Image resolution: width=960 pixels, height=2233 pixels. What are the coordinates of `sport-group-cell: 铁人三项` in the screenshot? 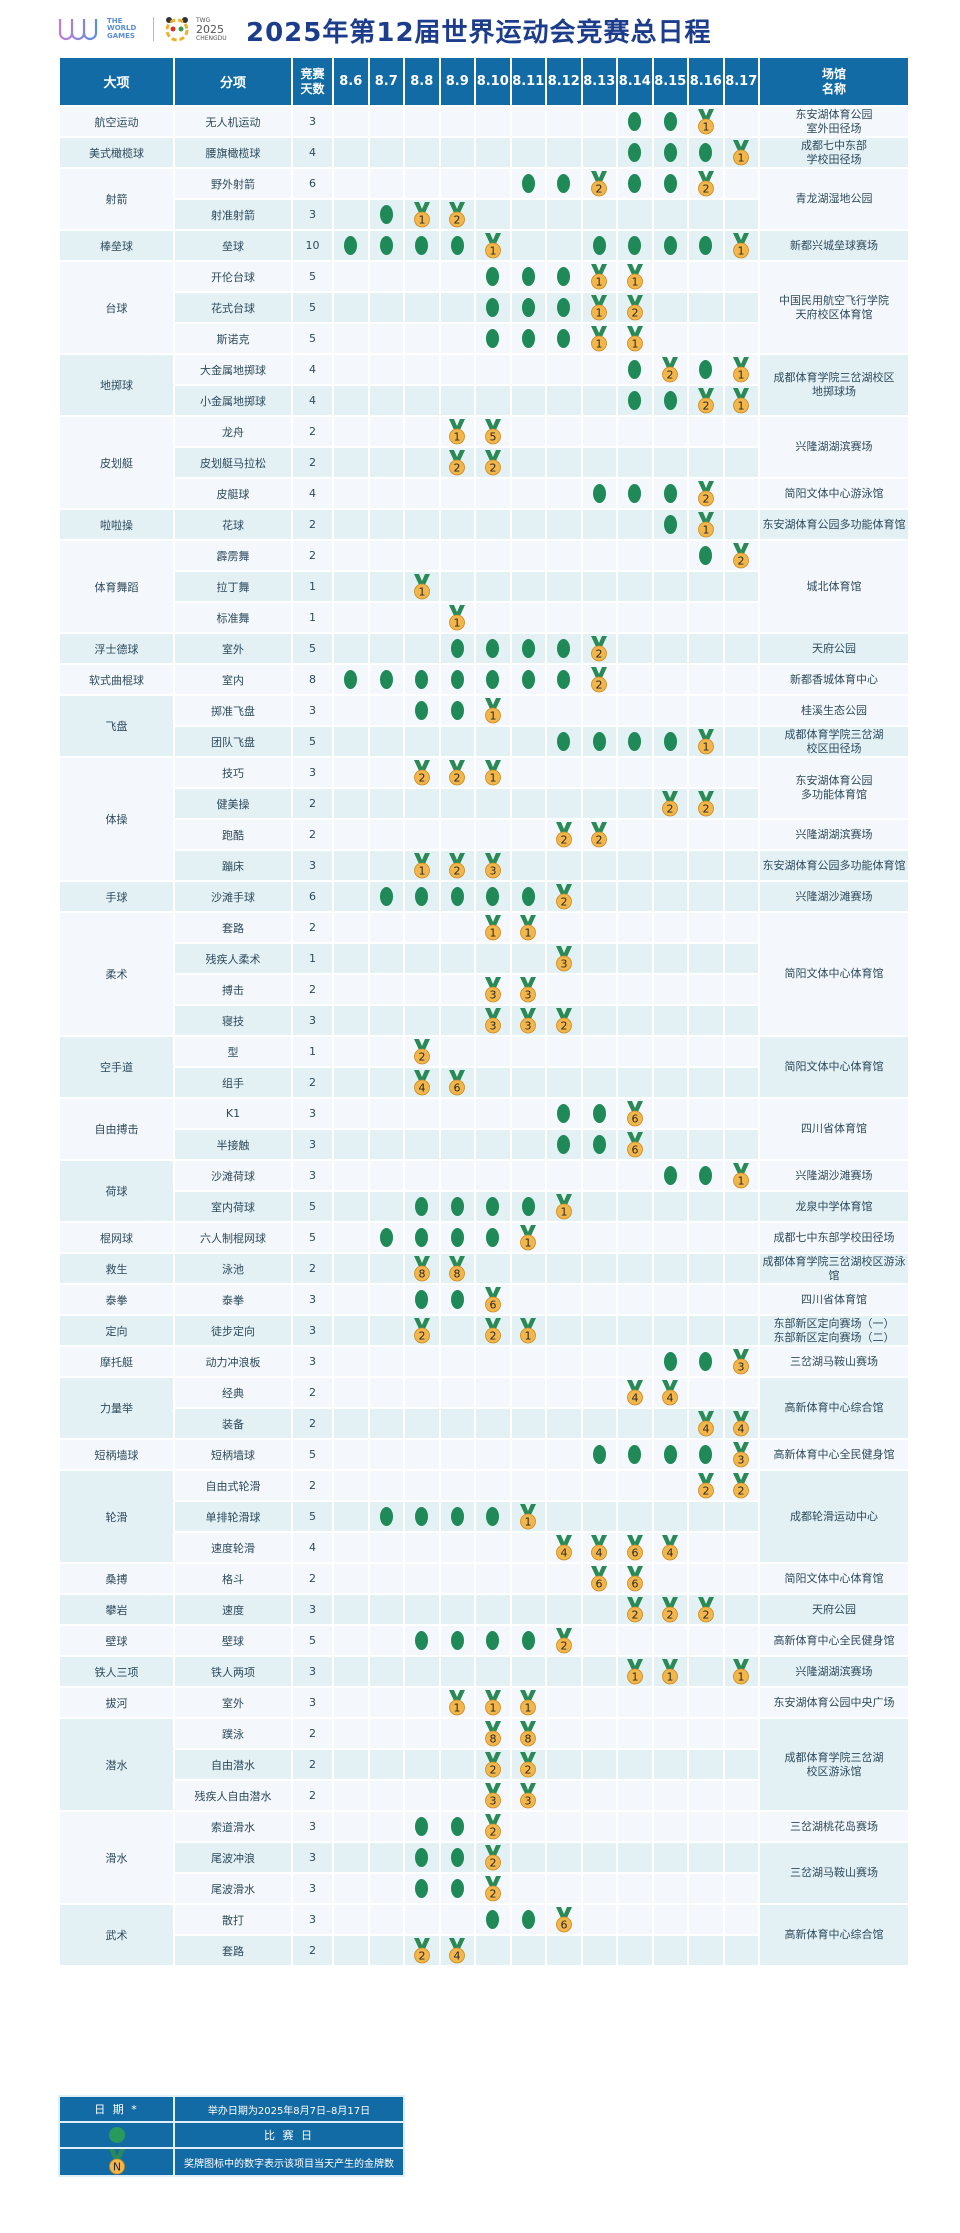 It's located at (116, 1671).